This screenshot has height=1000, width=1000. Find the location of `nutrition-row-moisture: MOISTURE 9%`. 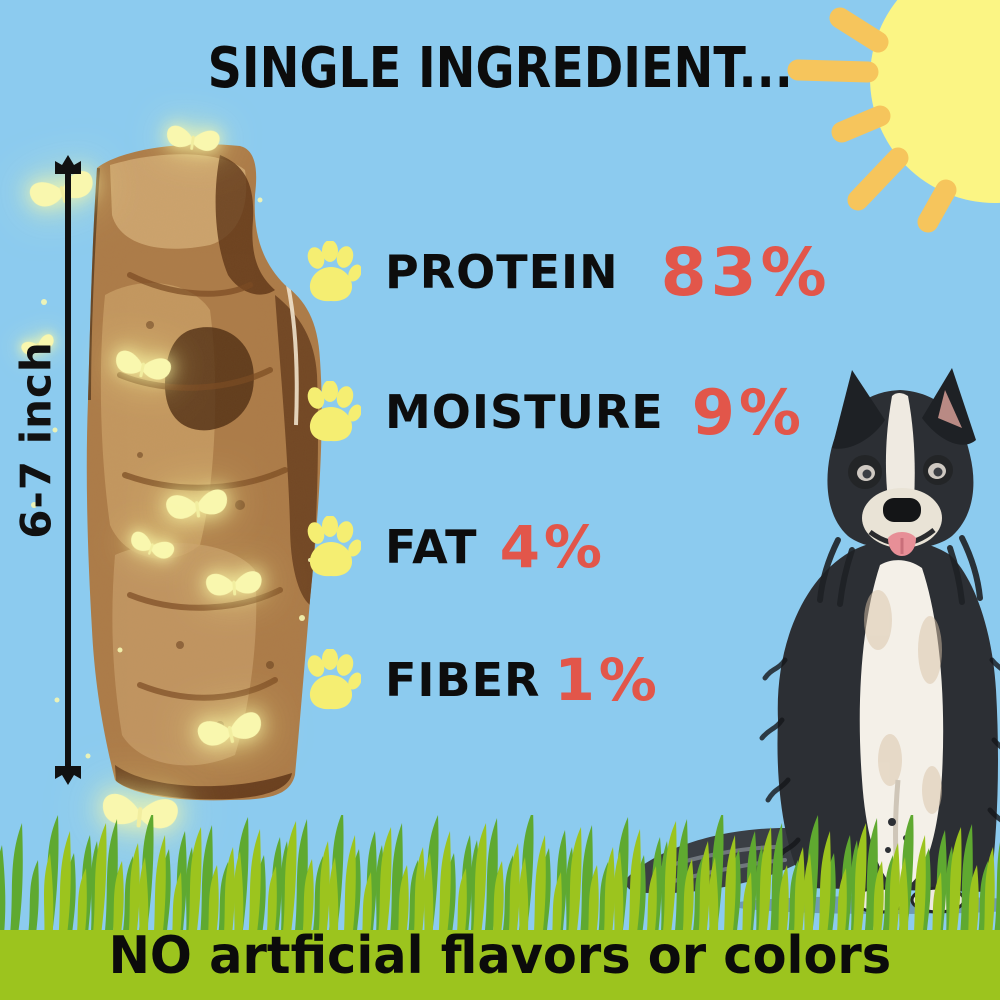

nutrition-row-moisture: MOISTURE 9% is located at coordinates (554, 412).